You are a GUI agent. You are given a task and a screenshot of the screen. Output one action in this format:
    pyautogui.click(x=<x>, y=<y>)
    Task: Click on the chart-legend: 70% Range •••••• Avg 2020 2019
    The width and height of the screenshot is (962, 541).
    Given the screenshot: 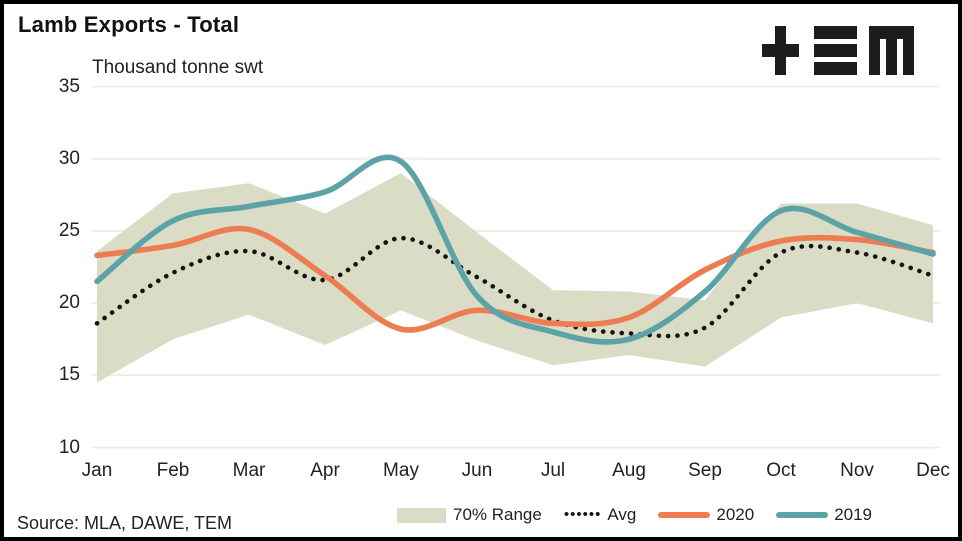 What is the action you would take?
    pyautogui.click(x=645, y=515)
    